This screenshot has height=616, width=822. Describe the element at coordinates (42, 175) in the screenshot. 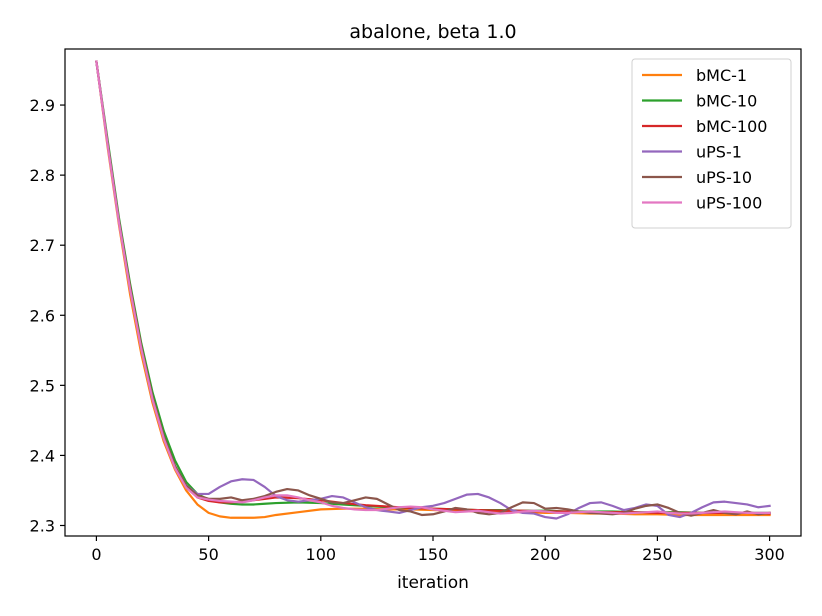

I see `y-tick-label-2.8: 2.8` at that location.